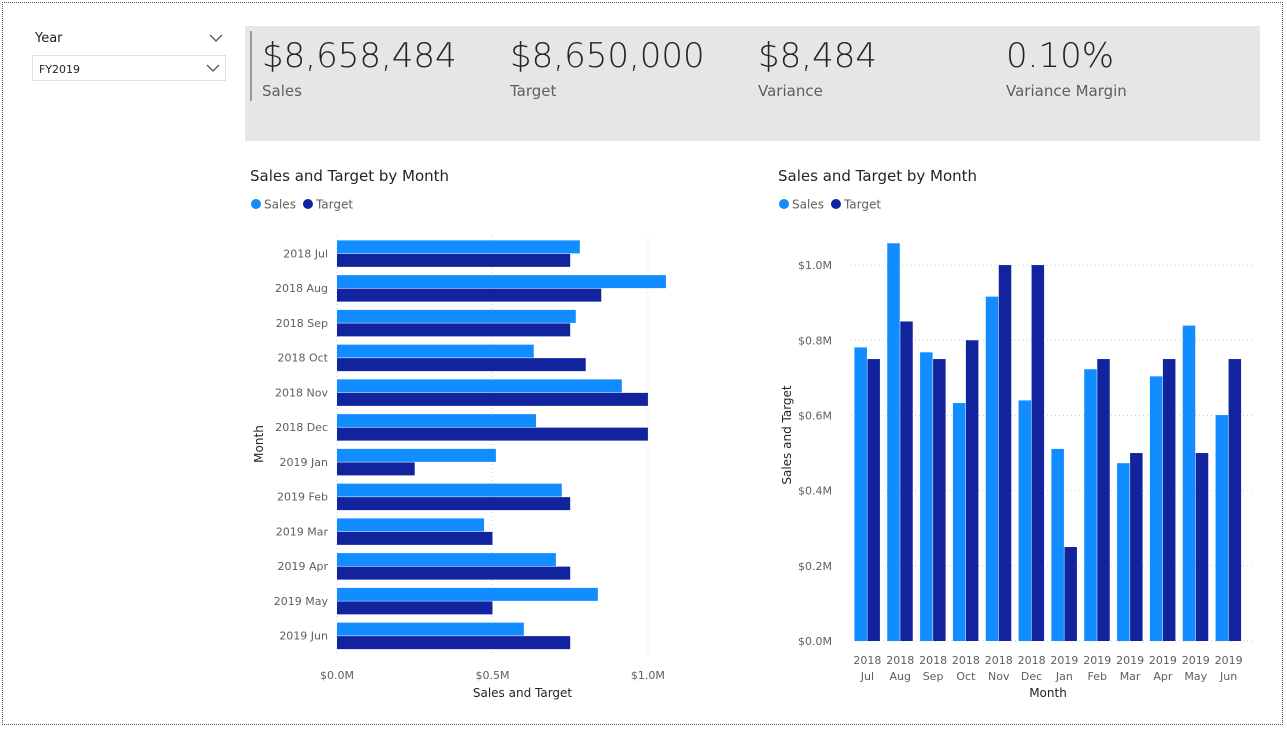 The width and height of the screenshot is (1287, 729). What do you see at coordinates (965, 668) in the screenshot?
I see `x-tick-label: 2018 Oct` at bounding box center [965, 668].